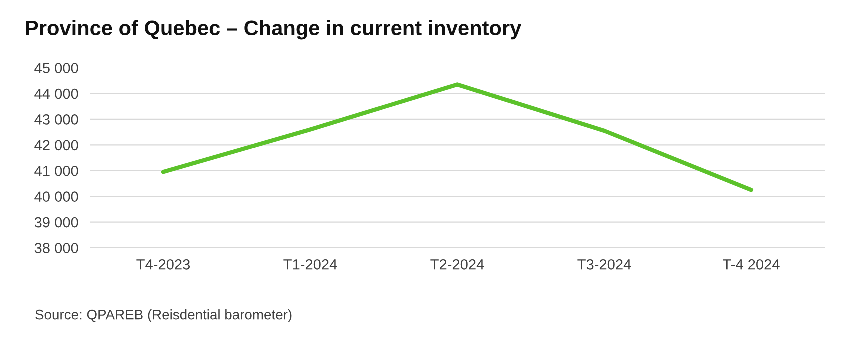  Describe the element at coordinates (311, 264) in the screenshot. I see `x-tick-label: T1-2024` at that location.